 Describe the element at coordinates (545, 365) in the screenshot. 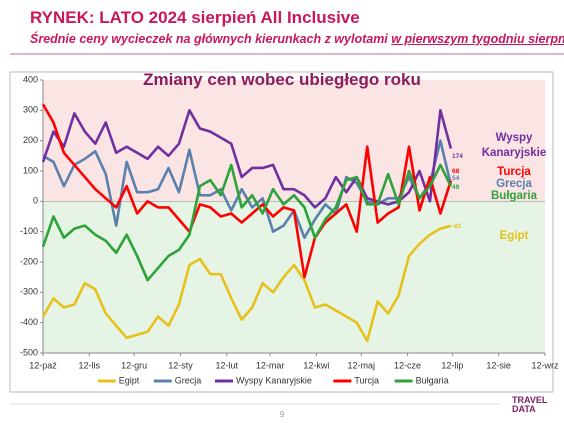

I see `x-tick-label: 12-wrz` at that location.